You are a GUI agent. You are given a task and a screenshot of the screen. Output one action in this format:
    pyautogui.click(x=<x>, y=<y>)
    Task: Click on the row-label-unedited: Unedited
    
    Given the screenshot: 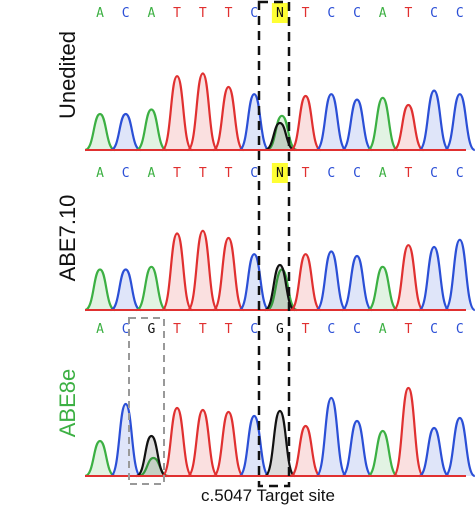 What is the action you would take?
    pyautogui.click(x=67, y=75)
    